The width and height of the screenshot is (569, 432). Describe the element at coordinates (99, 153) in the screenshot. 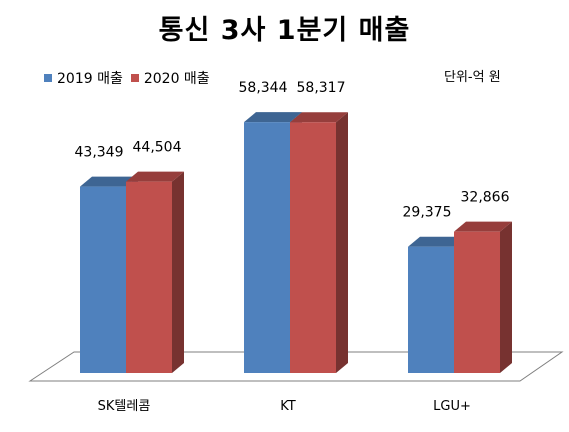

I see `data-label-2019-0: 43,349` at that location.